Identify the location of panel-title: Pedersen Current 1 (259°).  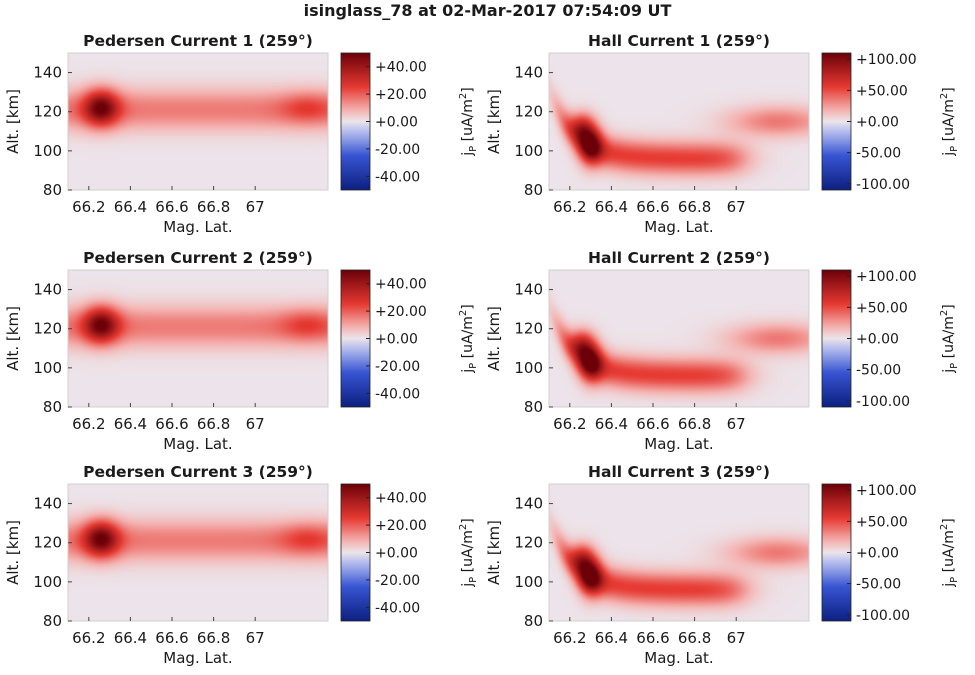
(198, 41).